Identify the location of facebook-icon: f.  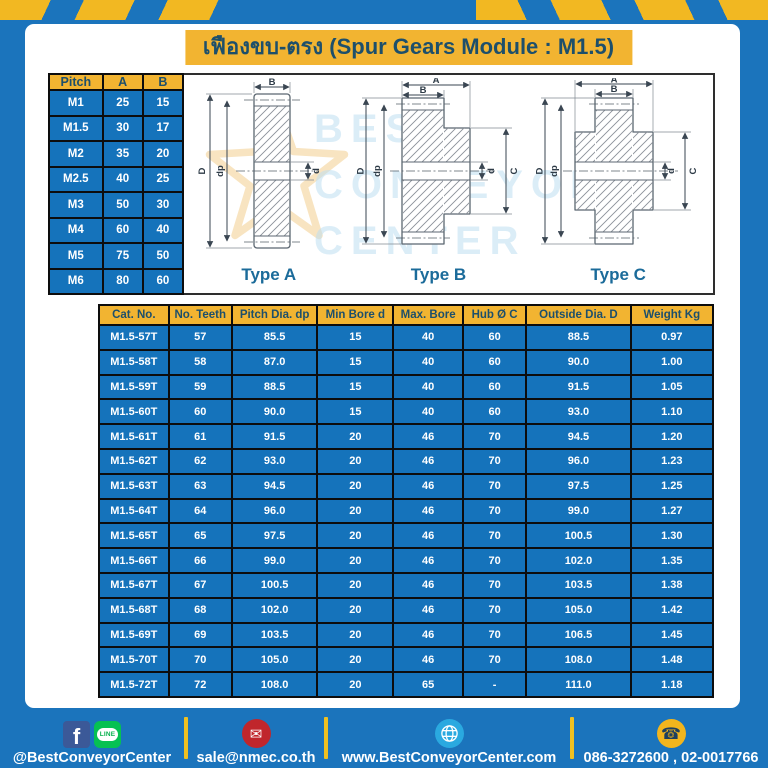
(76, 734).